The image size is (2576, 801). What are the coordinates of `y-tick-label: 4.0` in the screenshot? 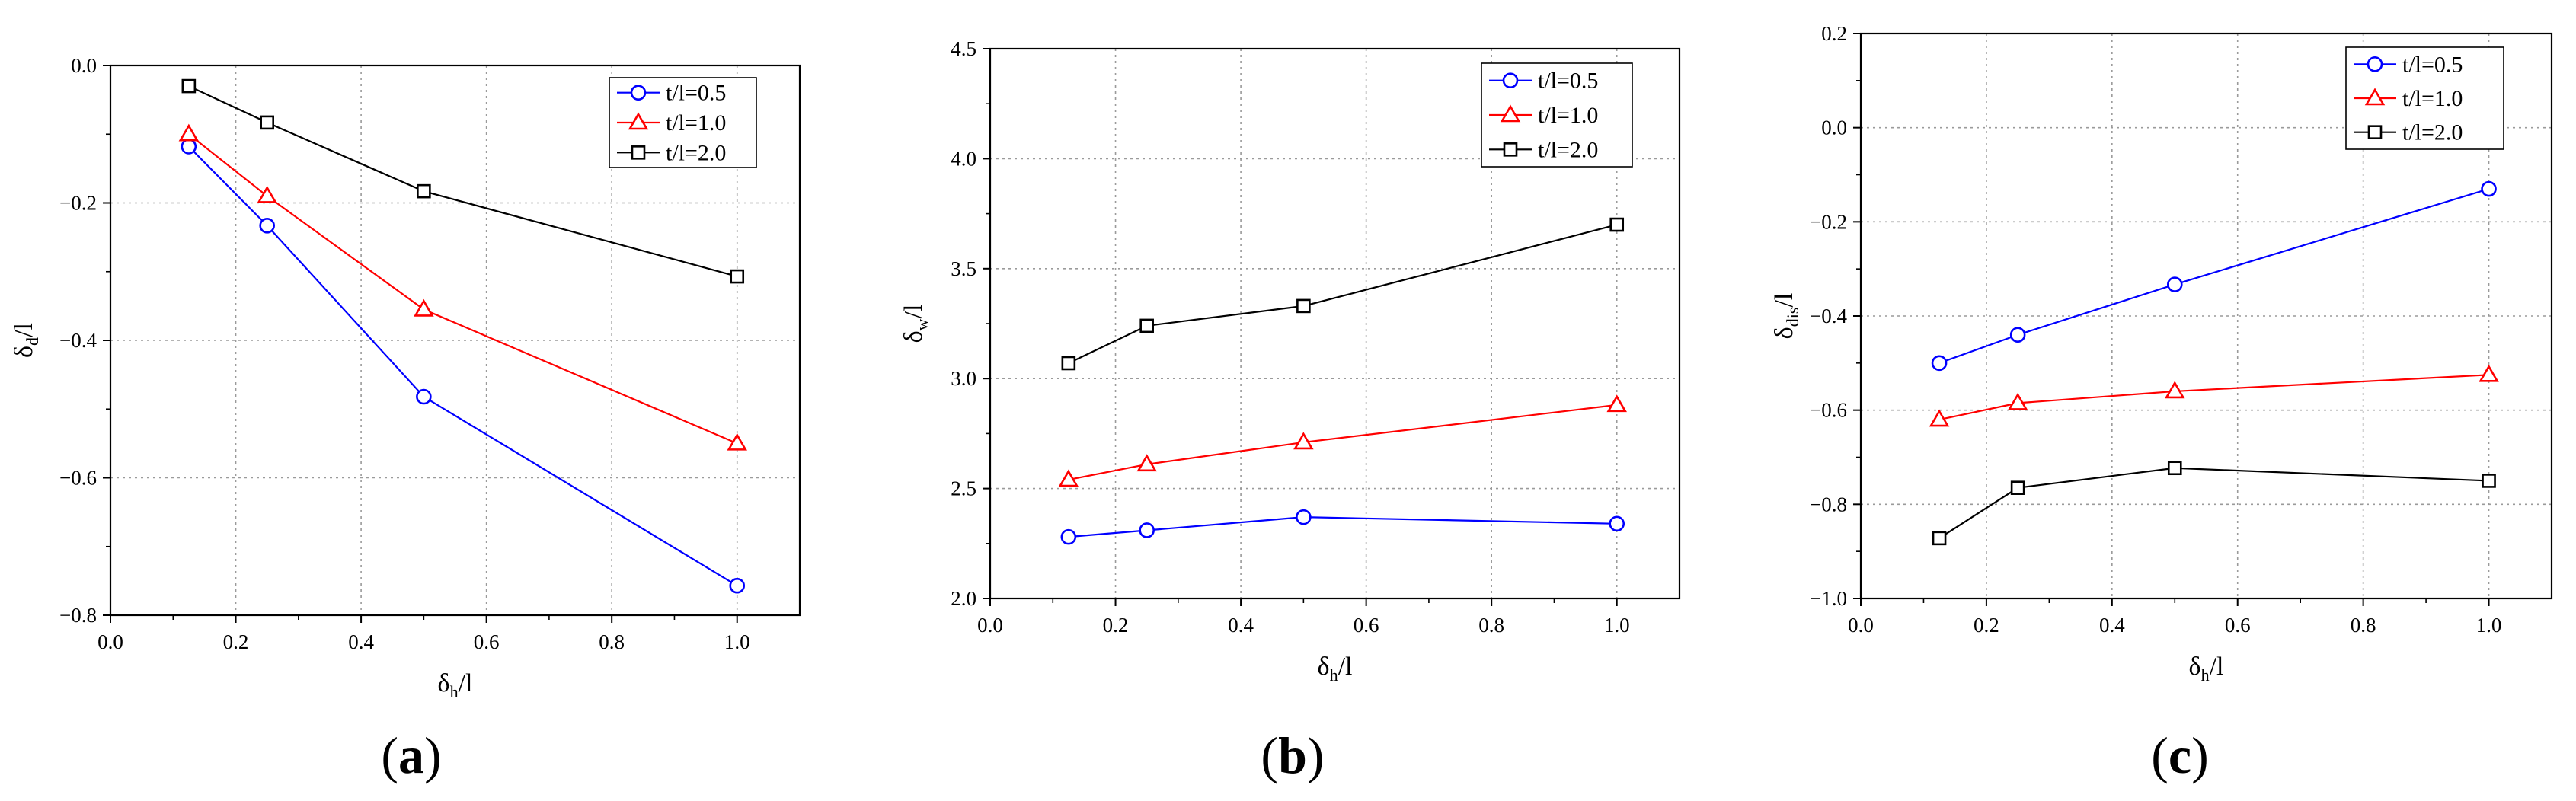 It's located at (964, 159).